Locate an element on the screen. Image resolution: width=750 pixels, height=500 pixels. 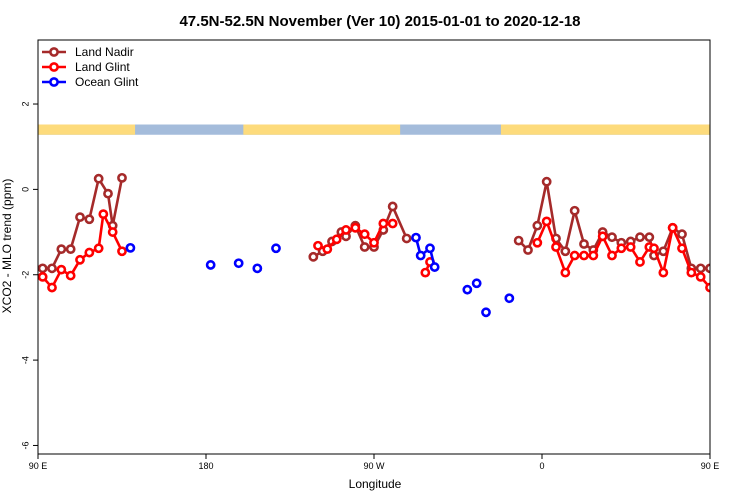
ocean-glint-series is located at coordinates (320, 275).